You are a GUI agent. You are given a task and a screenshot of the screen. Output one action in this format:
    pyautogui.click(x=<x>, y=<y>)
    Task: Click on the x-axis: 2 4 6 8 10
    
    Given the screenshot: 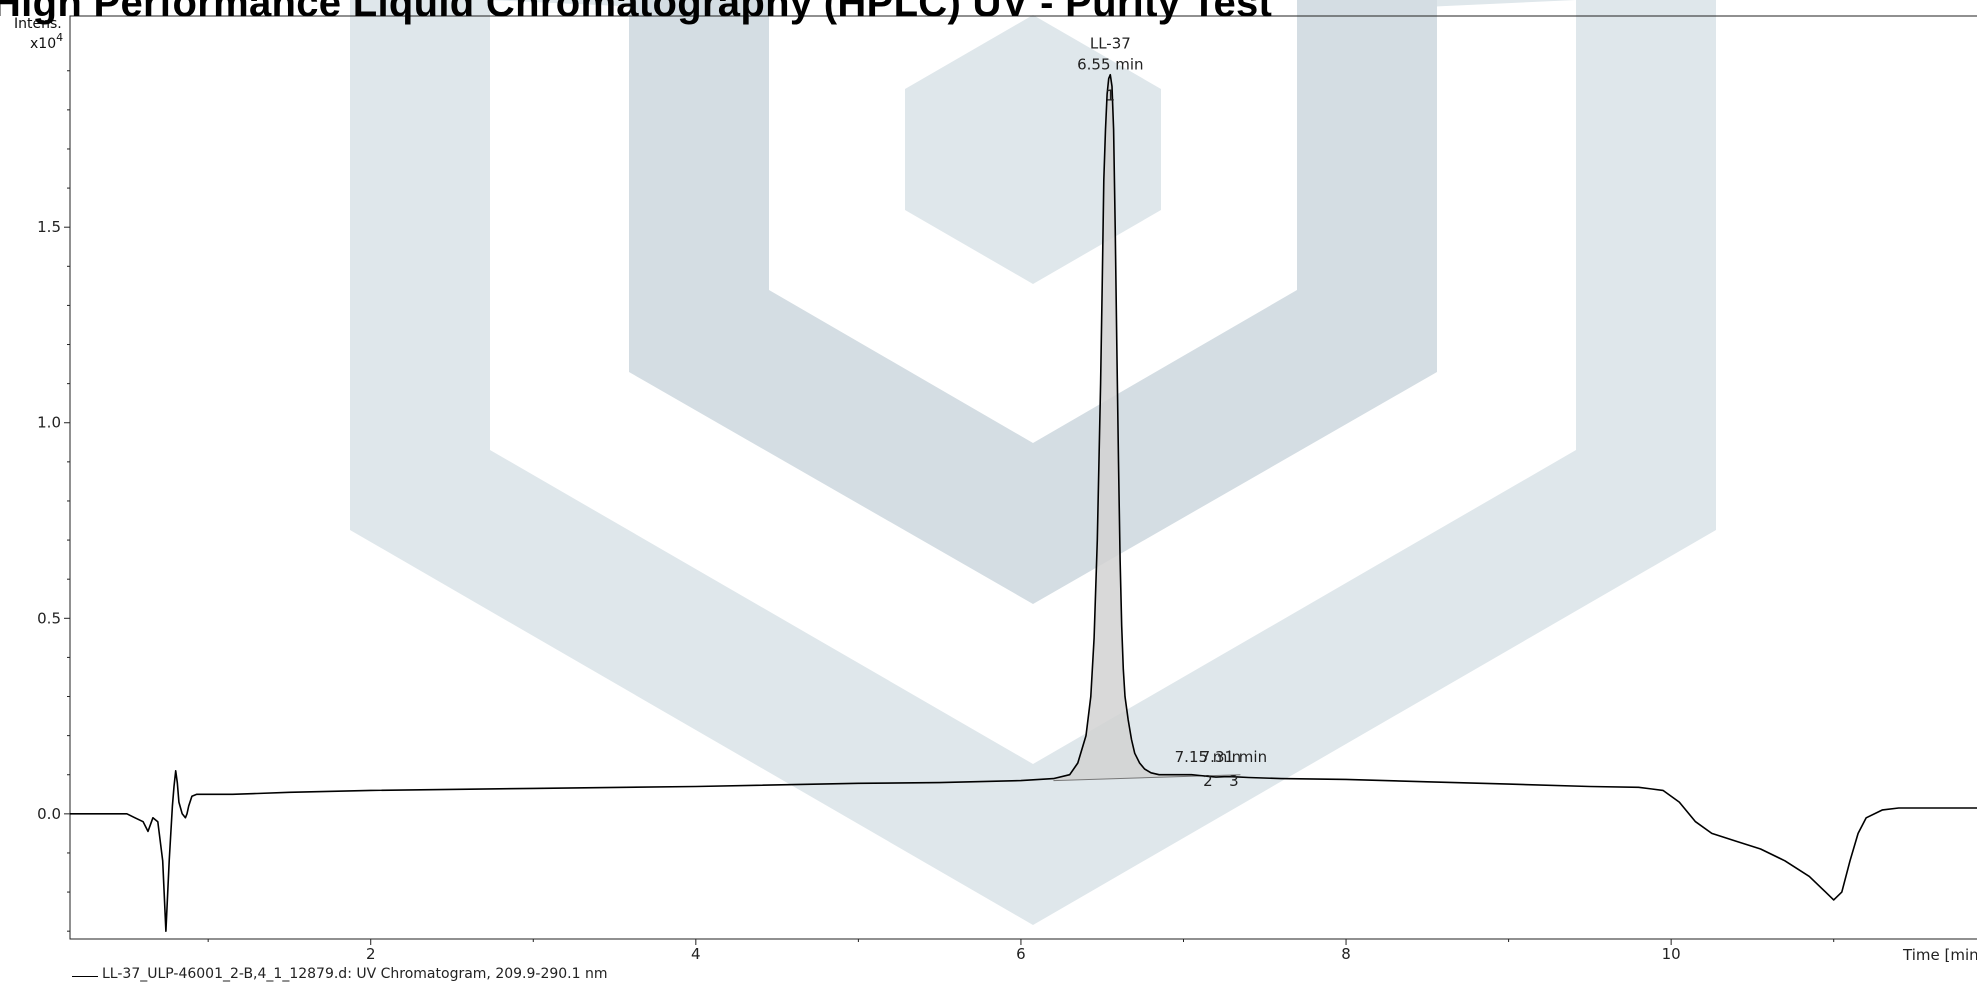 What is the action you would take?
    pyautogui.click(x=1021, y=951)
    